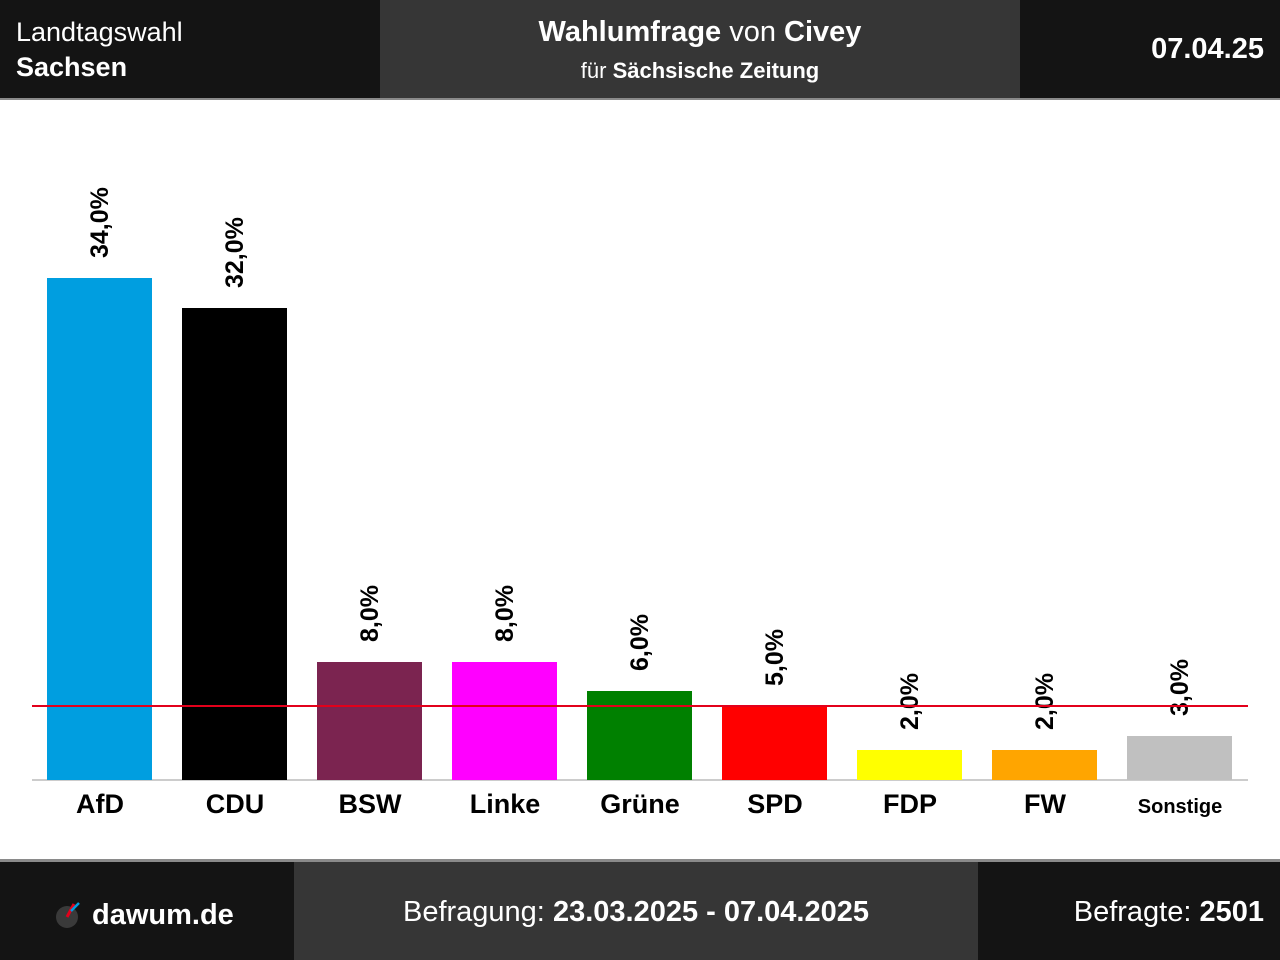 The width and height of the screenshot is (1280, 960). Describe the element at coordinates (909, 765) in the screenshot. I see `bar-fdp` at that location.